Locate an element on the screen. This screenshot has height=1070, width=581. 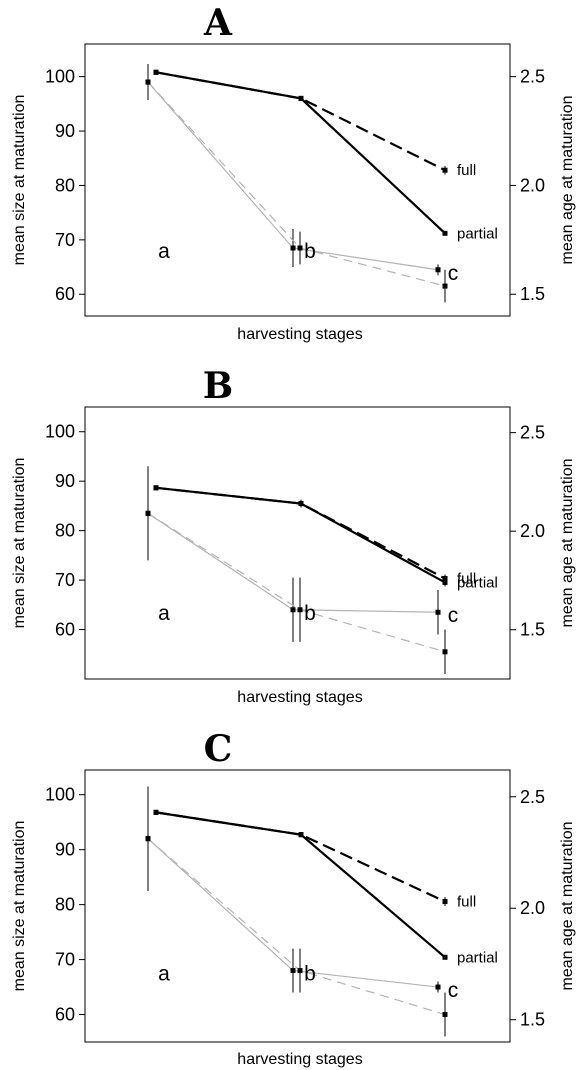
series-black-solid is located at coordinates (300, 152).